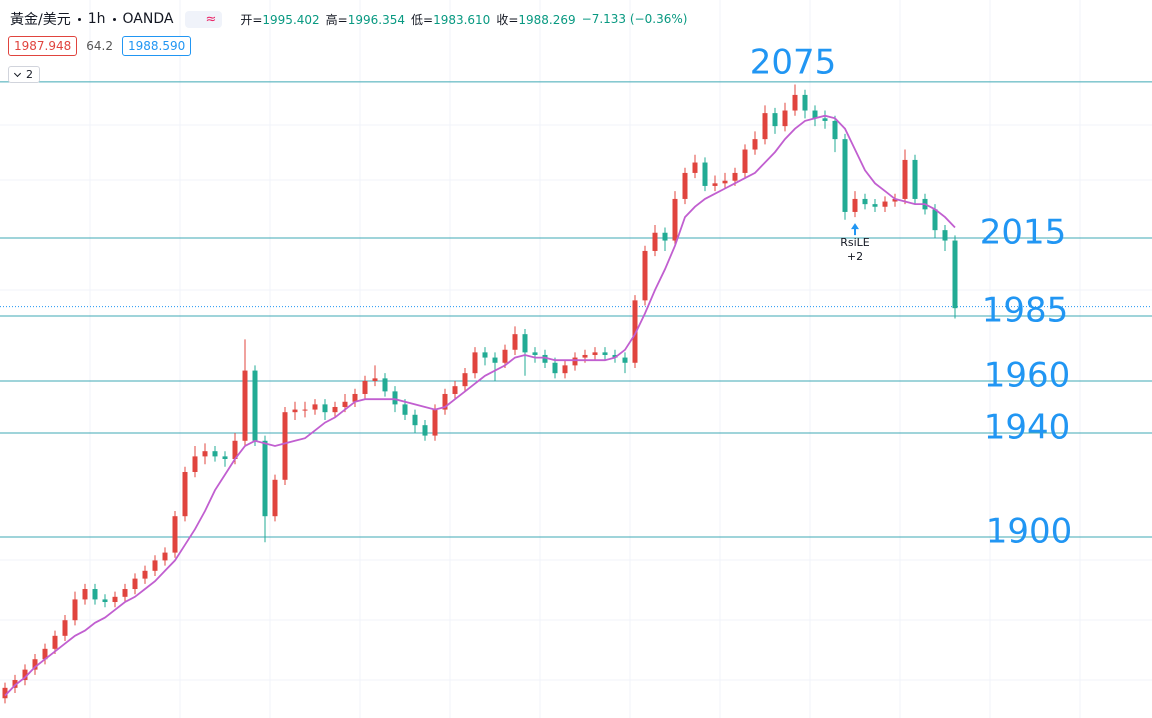 The height and width of the screenshot is (718, 1152). I want to click on status-pill: ≈, so click(204, 19).